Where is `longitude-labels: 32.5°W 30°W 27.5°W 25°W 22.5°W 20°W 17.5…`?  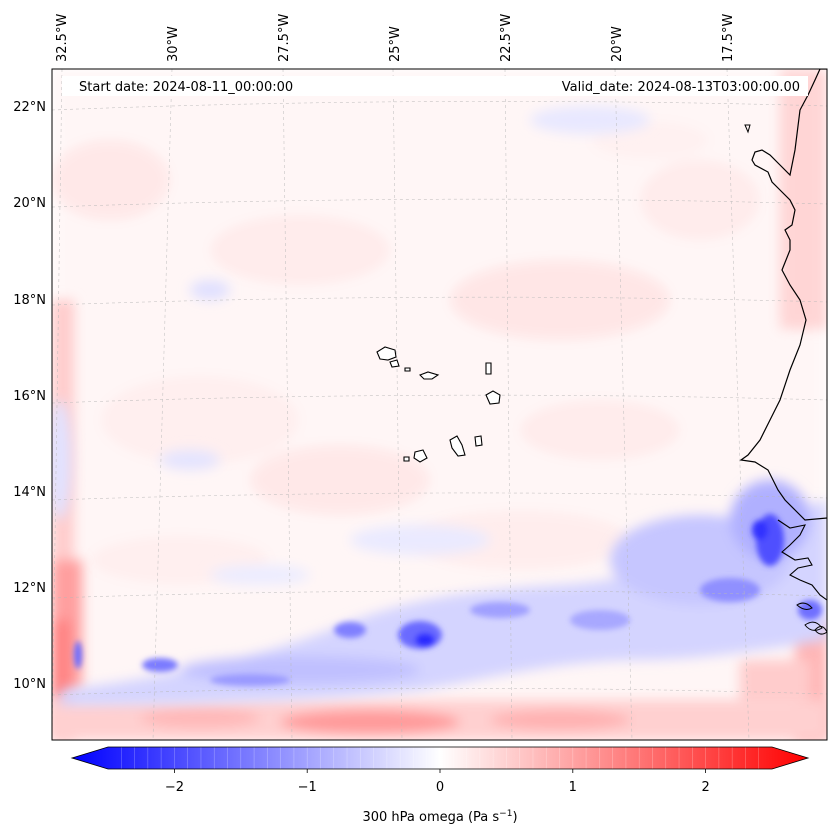
longitude-labels: 32.5°W 30°W 27.5°W 25°W 22.5°W 20°W 17.5… is located at coordinates (395, 38).